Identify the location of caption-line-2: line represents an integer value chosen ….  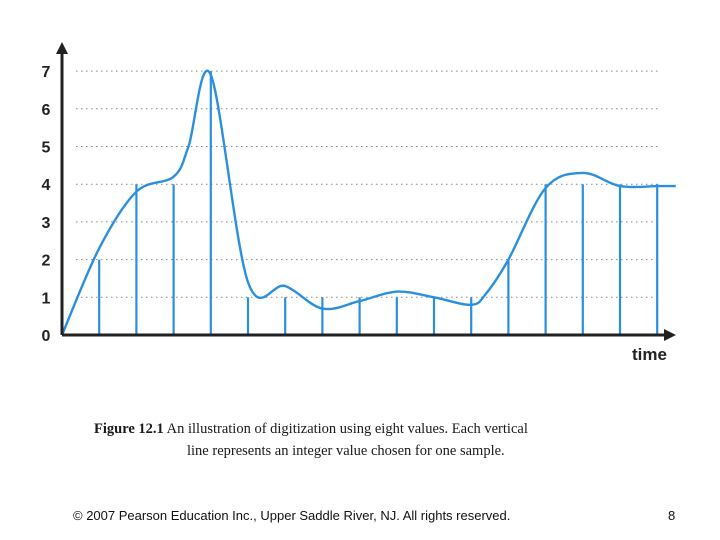
(346, 451).